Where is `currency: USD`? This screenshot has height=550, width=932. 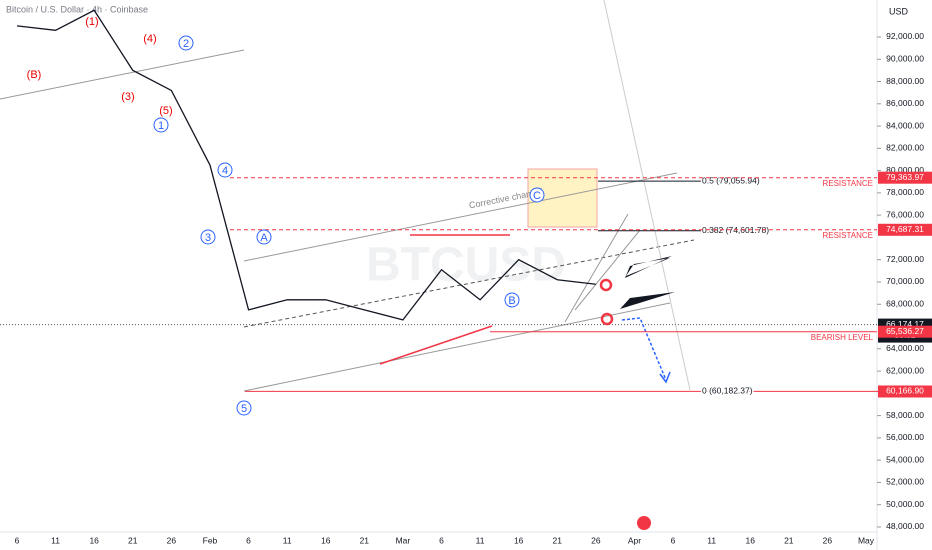 currency: USD is located at coordinates (899, 11).